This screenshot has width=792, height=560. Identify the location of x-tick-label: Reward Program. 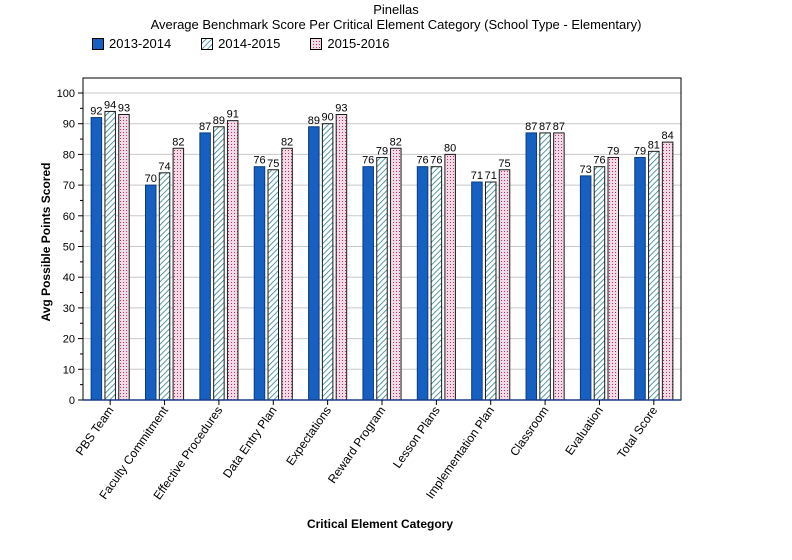
(356, 445).